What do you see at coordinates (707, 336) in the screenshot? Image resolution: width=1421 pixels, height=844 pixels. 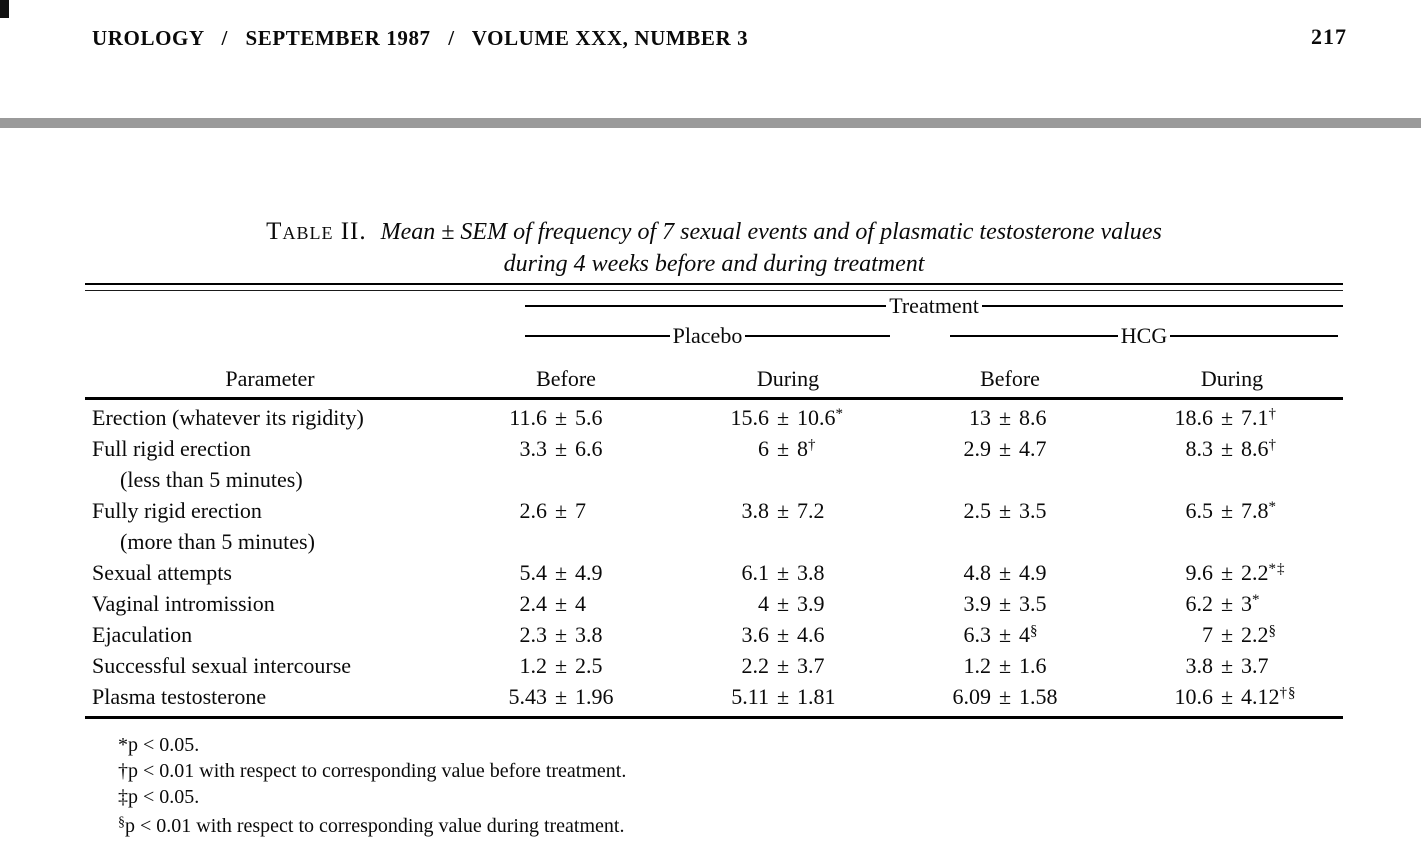 I see `placebo-group-header: Placebo` at bounding box center [707, 336].